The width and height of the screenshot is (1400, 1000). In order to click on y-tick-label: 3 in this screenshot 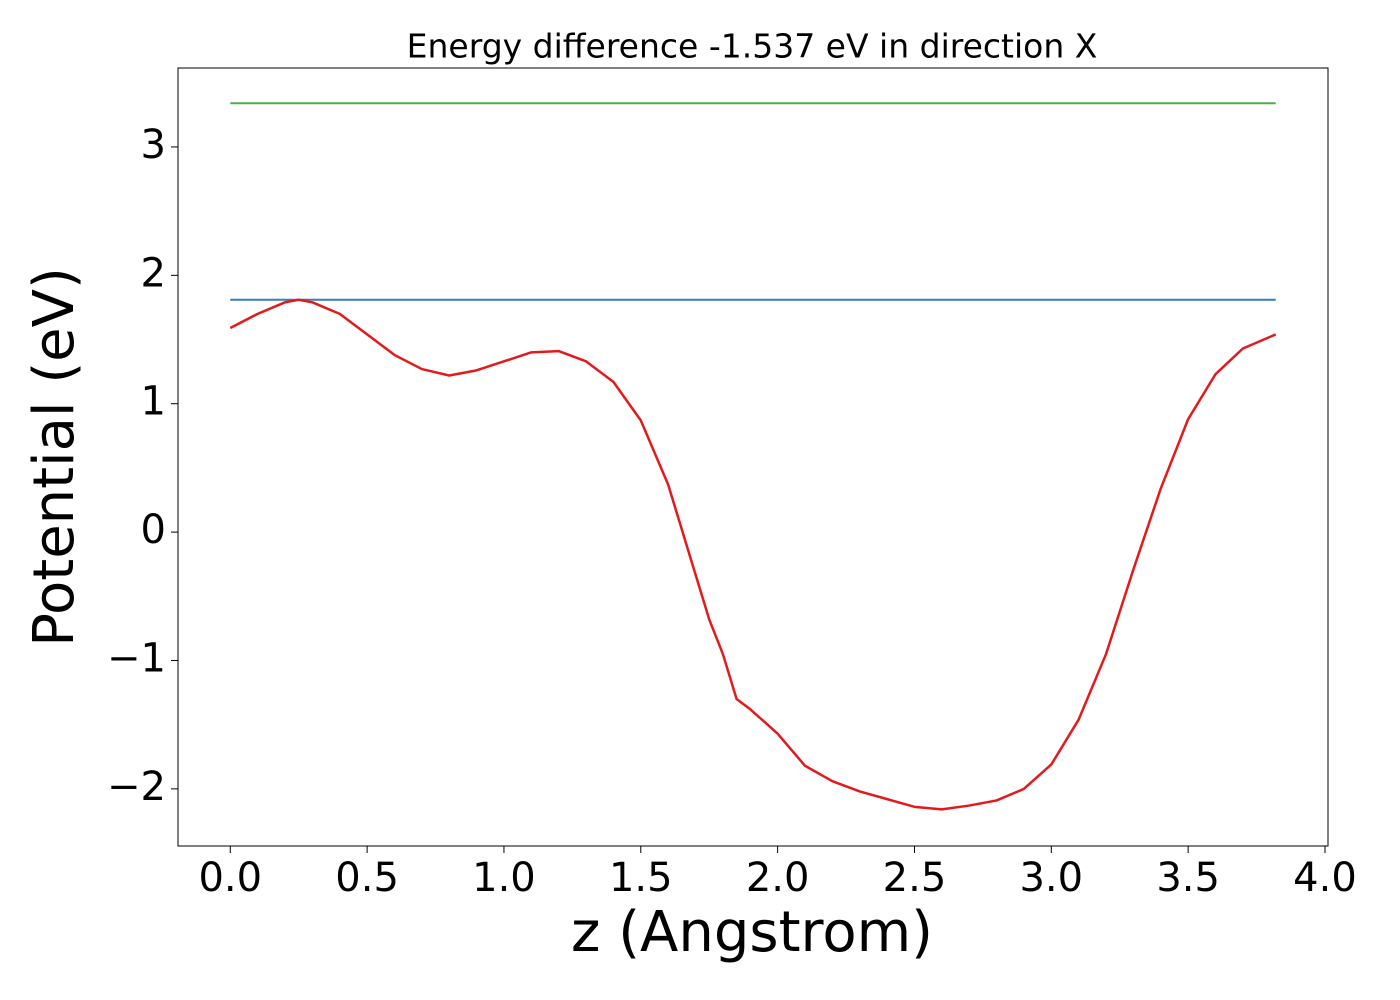, I will do `click(153, 145)`.